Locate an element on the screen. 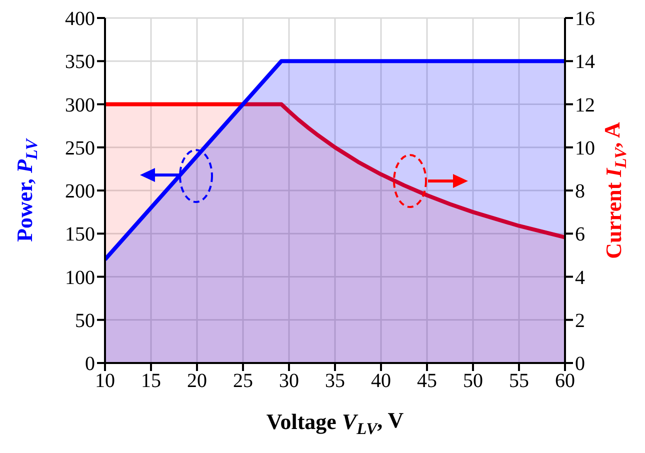 This screenshot has width=645, height=453. x-tick-label: 55 is located at coordinates (519, 381).